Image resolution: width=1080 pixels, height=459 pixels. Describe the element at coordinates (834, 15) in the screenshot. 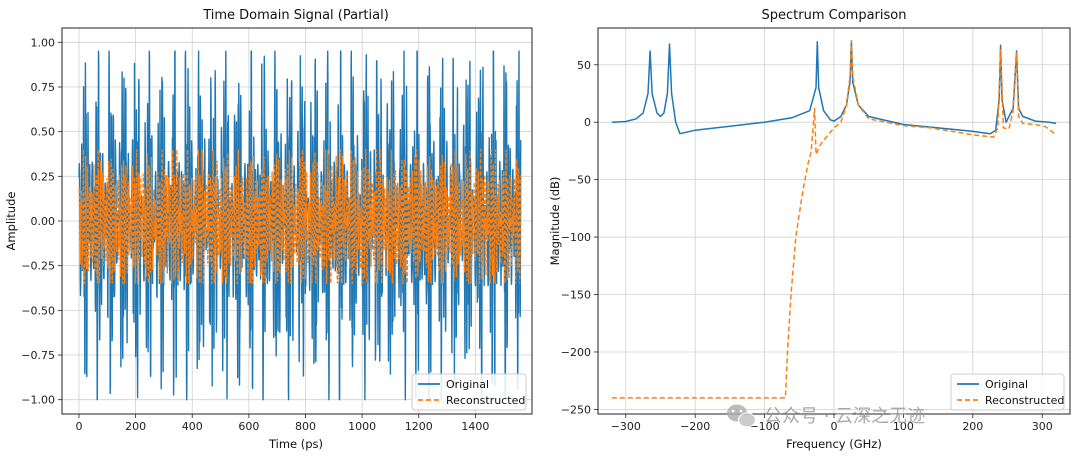

I see `right-chart-title: Spectrum Comparison` at that location.